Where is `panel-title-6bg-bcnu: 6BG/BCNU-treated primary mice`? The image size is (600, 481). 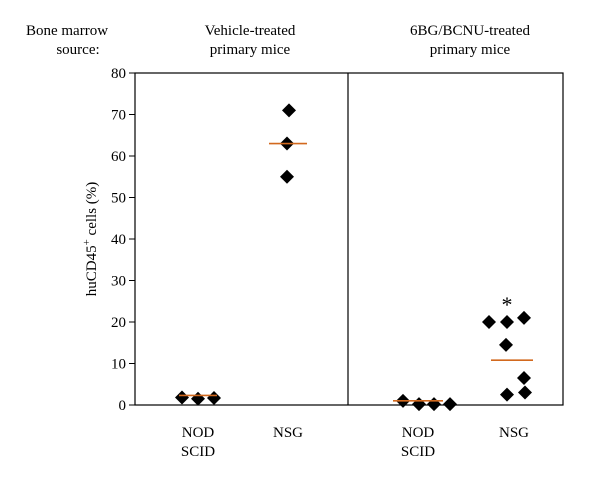
panel-title-6bg-bcnu: 6BG/BCNU-treated primary mice is located at coordinates (470, 40).